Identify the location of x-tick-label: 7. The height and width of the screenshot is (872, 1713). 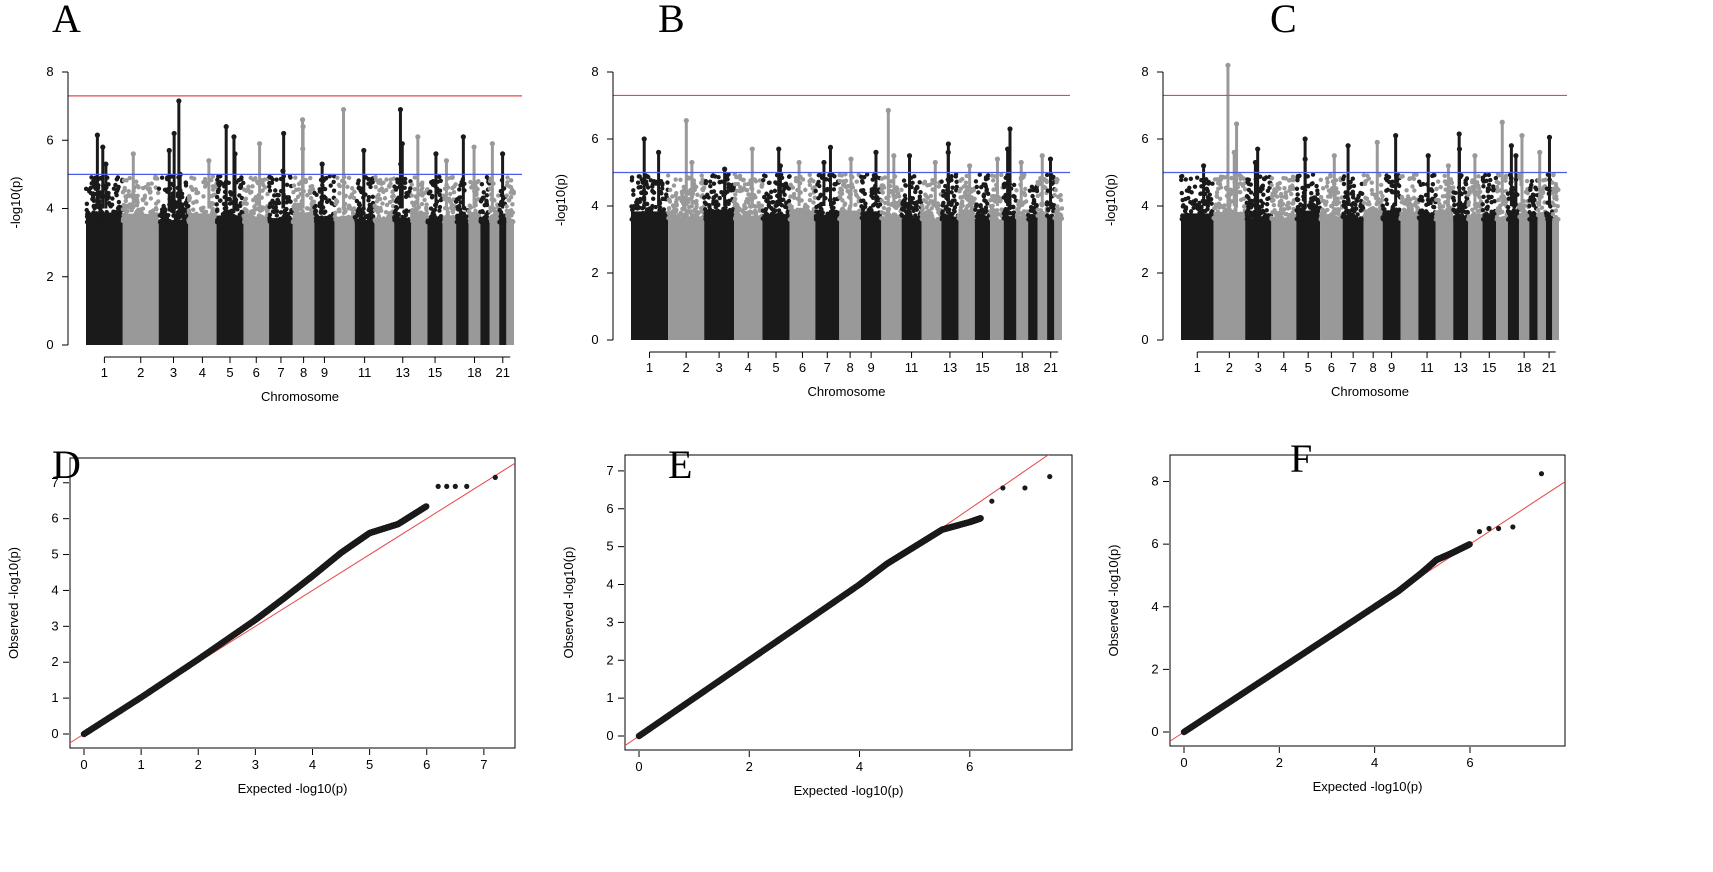
(827, 367).